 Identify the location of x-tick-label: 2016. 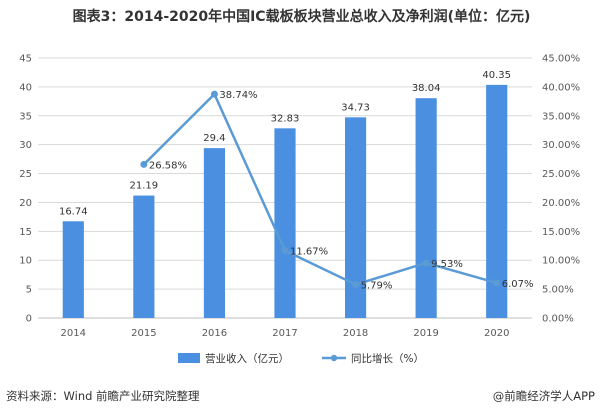
(214, 333).